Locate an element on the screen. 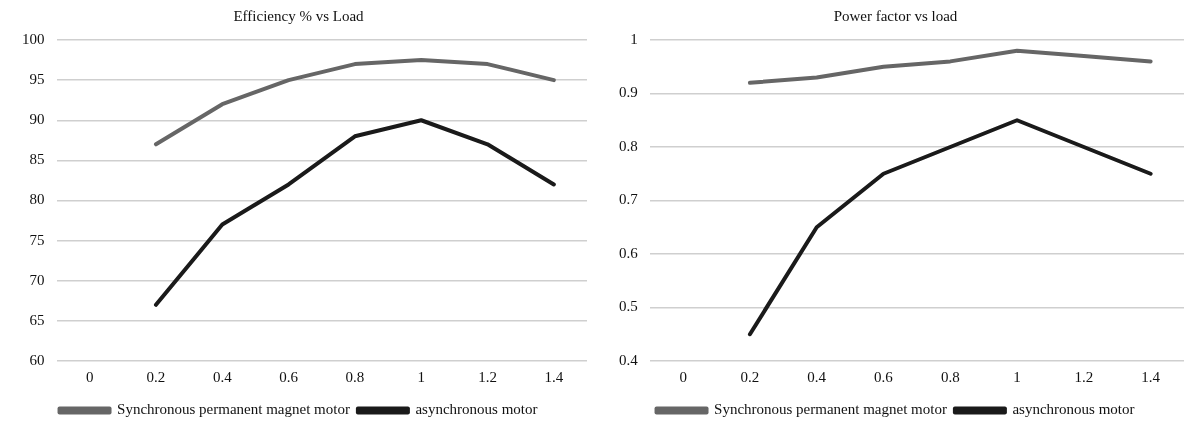 The width and height of the screenshot is (1195, 428). y-tick-label: 75 is located at coordinates (37, 239).